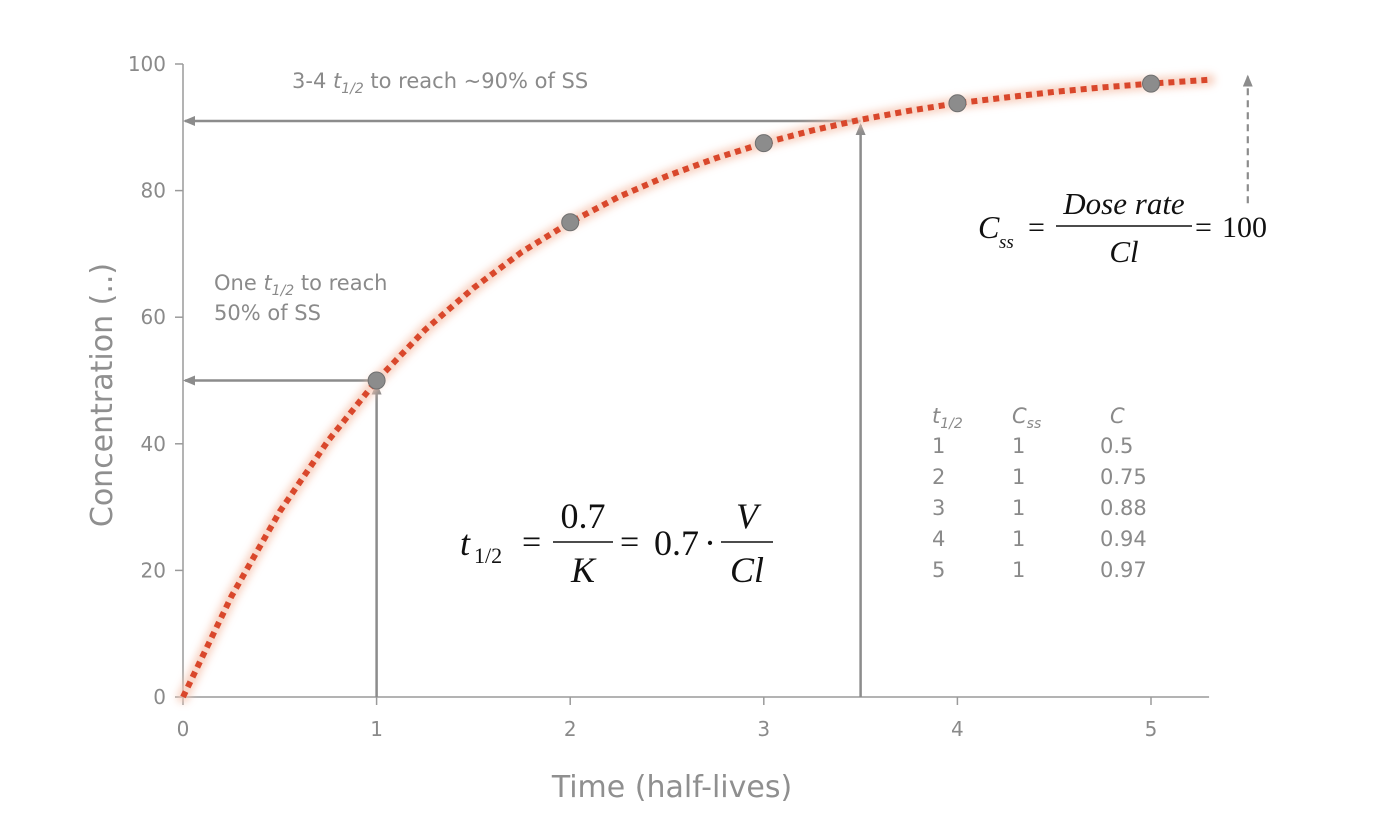  Describe the element at coordinates (1123, 477) in the screenshot. I see `table-cell: 0.75` at that location.